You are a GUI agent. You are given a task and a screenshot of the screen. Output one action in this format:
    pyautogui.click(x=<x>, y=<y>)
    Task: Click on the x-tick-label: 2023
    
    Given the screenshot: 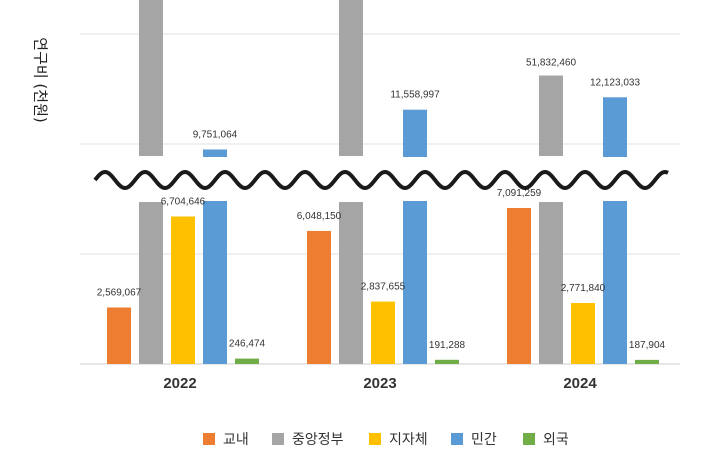 What is the action you would take?
    pyautogui.click(x=379, y=383)
    